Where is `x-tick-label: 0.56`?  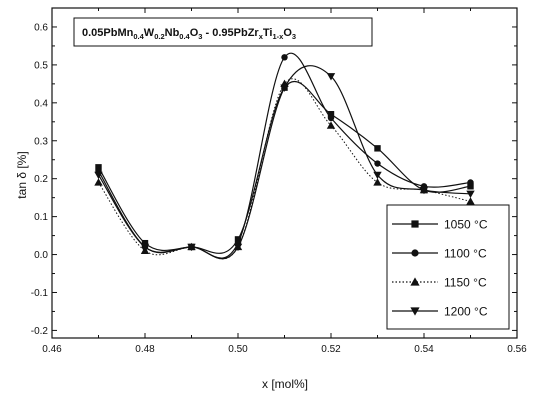 x-tick-label: 0.56 is located at coordinates (517, 349).